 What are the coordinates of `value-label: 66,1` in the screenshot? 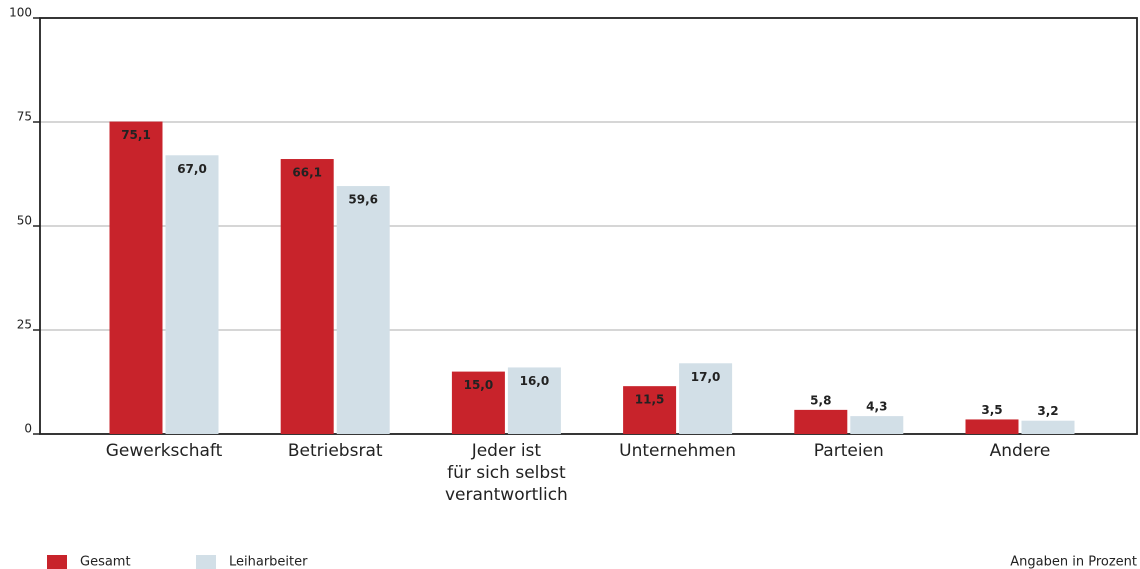 It's located at (307, 173).